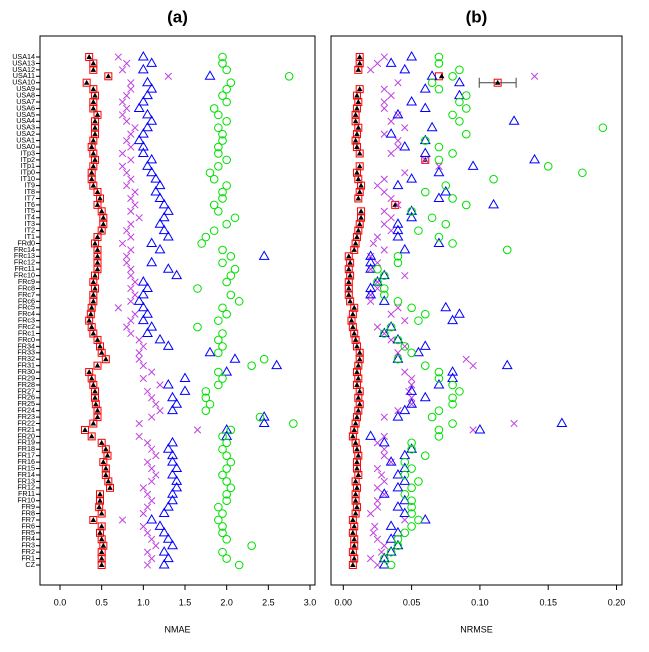  What do you see at coordinates (28, 538) in the screenshot?
I see `y-tick-label: FR4` at bounding box center [28, 538].